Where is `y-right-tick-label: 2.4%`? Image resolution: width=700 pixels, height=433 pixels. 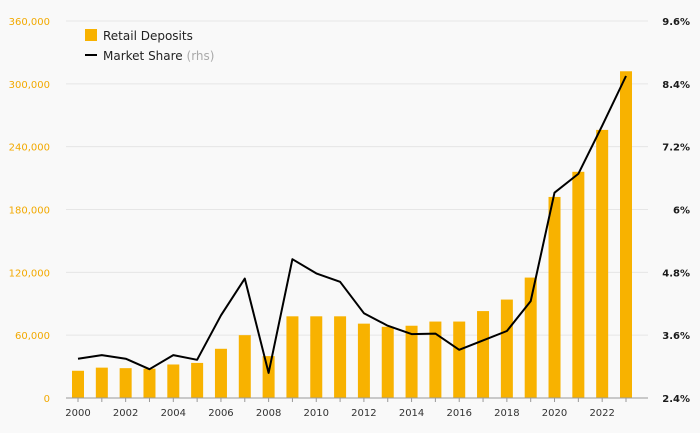 y-right-tick-label: 2.4% is located at coordinates (676, 399).